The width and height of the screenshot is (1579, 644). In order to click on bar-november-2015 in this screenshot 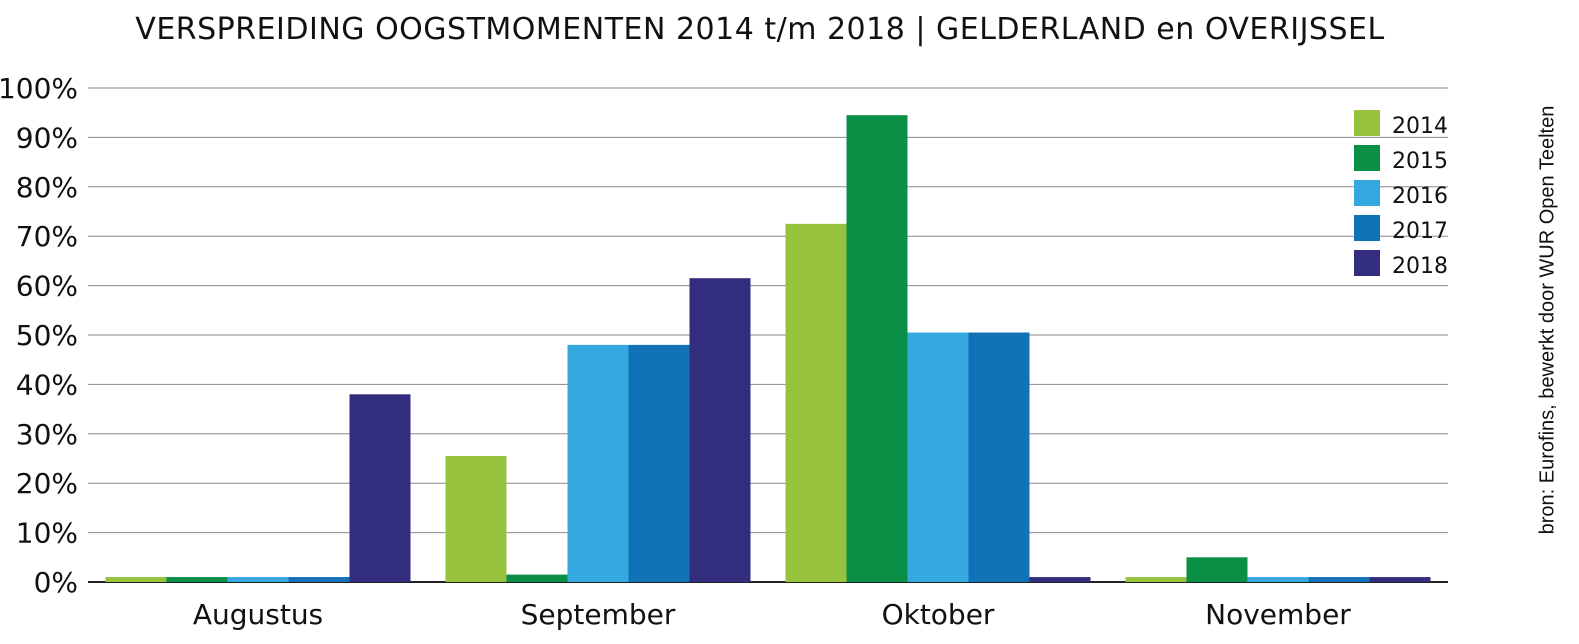, I will do `click(1217, 569)`.